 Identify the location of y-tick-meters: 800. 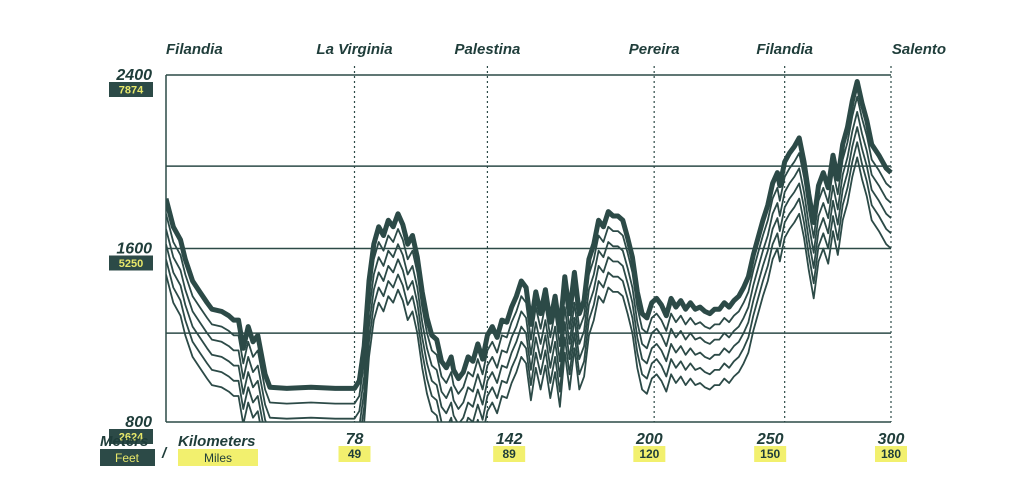
(138, 422).